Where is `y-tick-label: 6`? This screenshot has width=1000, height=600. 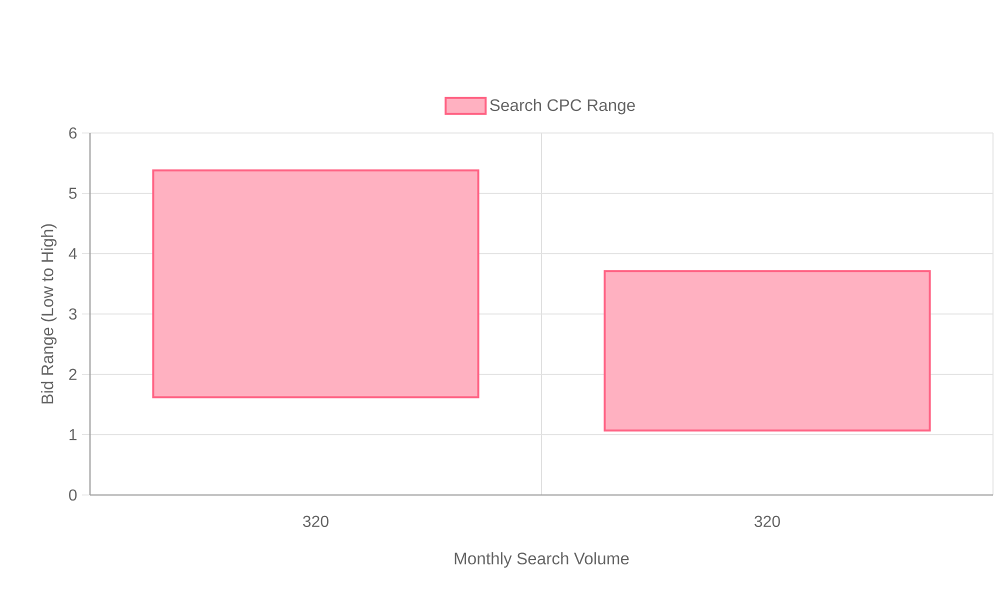
y-tick-label: 6 is located at coordinates (73, 133).